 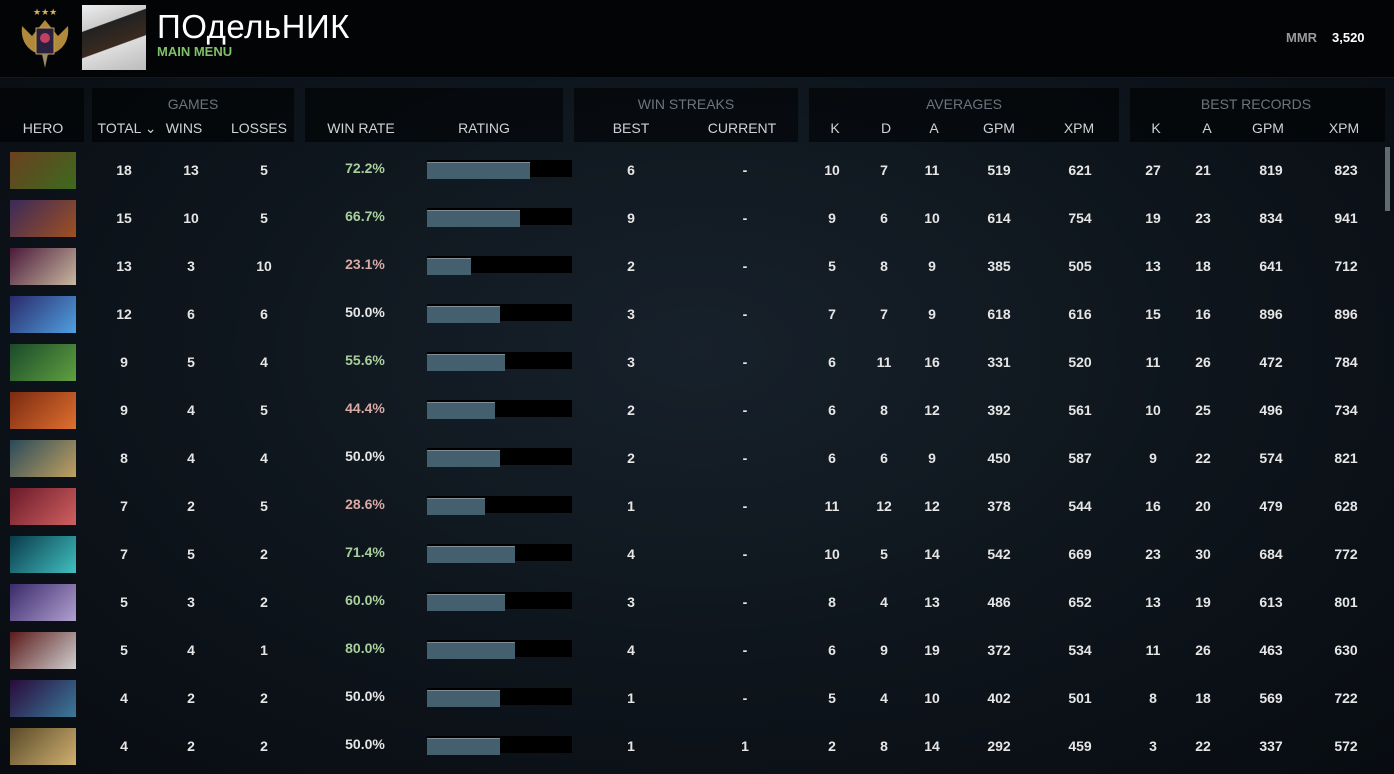 I want to click on cell-total: 9, so click(x=124, y=362).